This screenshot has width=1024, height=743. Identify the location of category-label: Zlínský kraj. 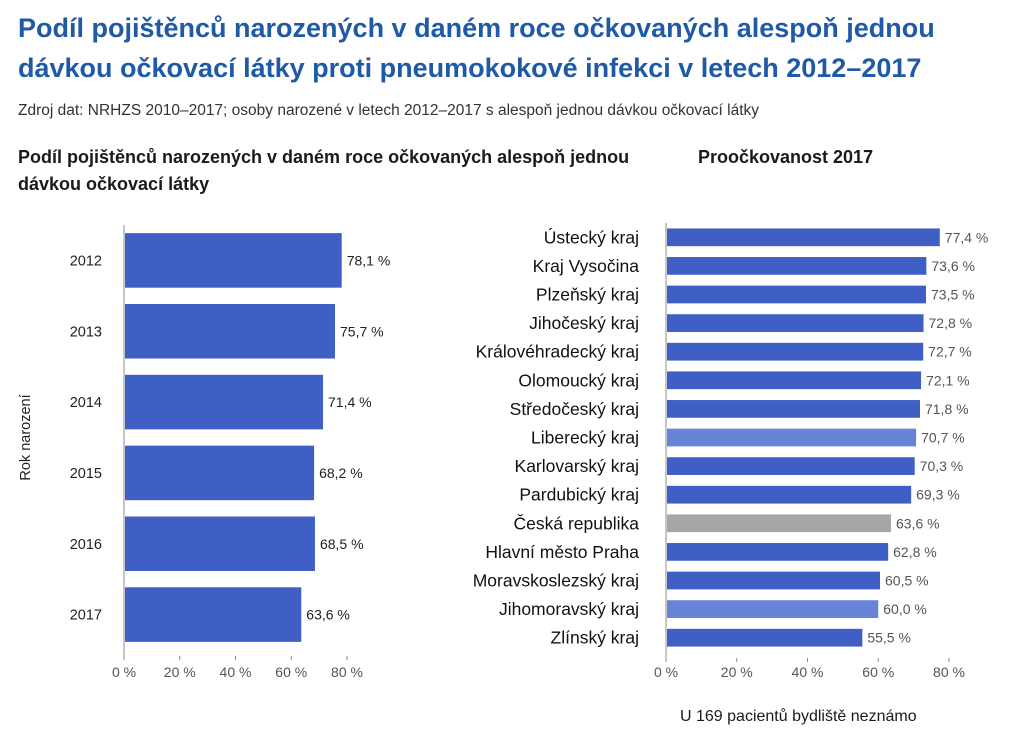
(595, 638).